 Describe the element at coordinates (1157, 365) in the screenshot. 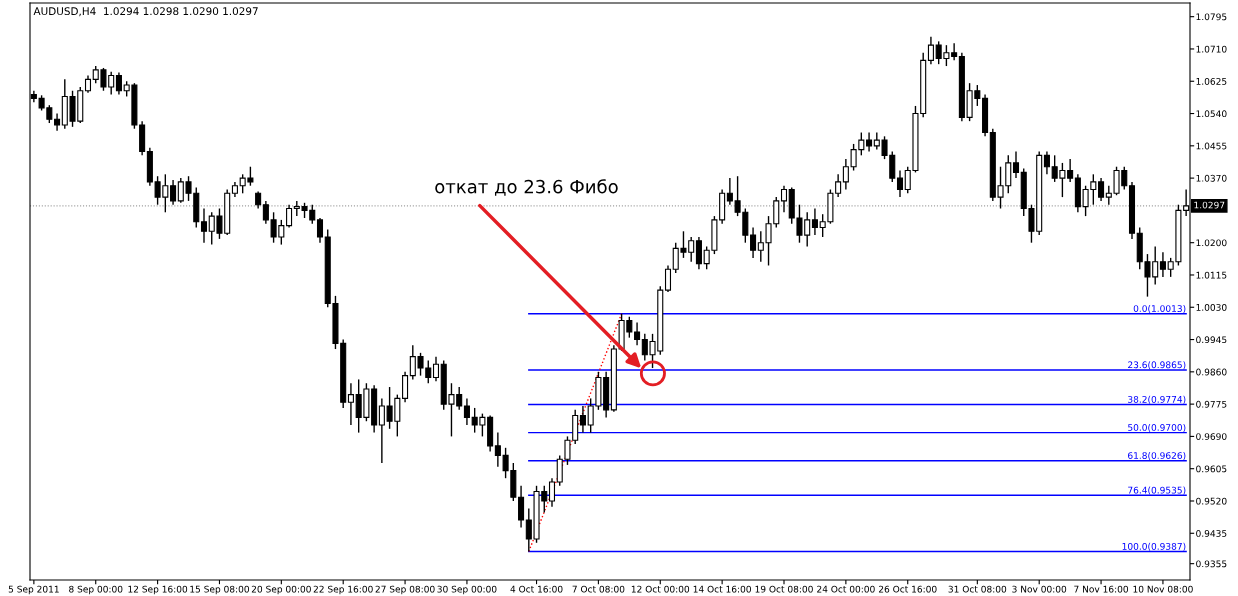

I see `series-label: 23.6(0.9865)` at that location.